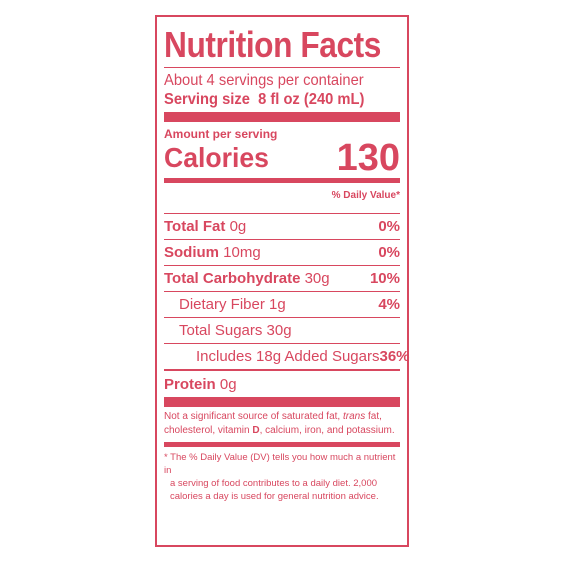  I want to click on calories-label: Calories, so click(216, 157).